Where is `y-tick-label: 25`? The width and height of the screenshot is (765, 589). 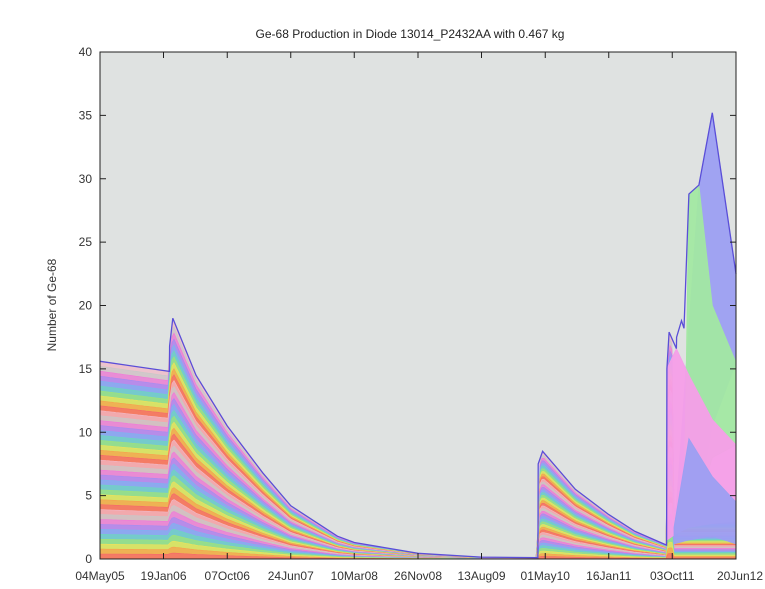 y-tick-label: 25 is located at coordinates (86, 242).